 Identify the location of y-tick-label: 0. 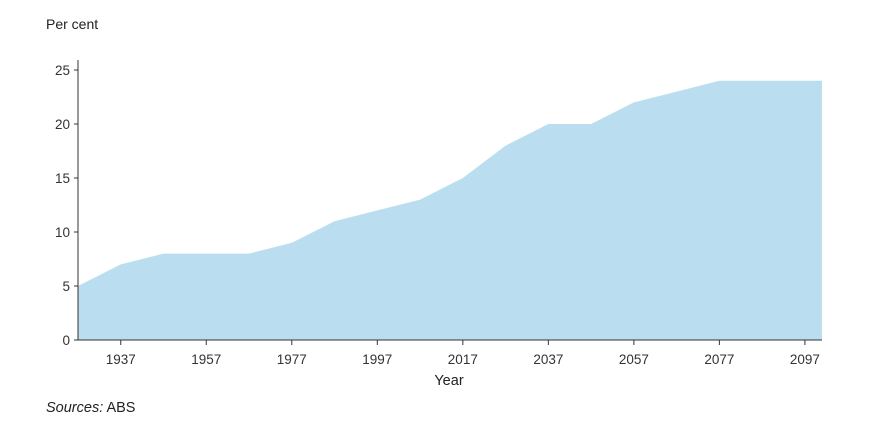
(66, 340).